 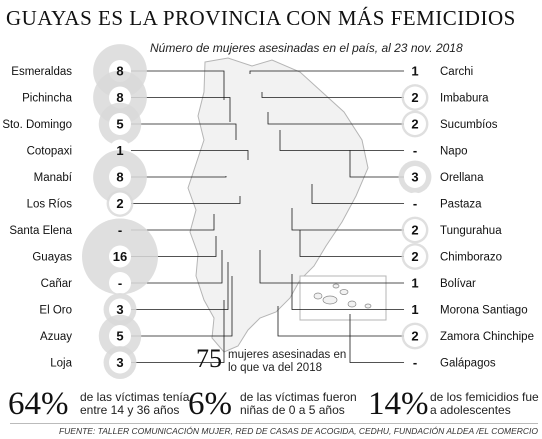 I want to click on province-label: Santa Elena, so click(x=40, y=231).